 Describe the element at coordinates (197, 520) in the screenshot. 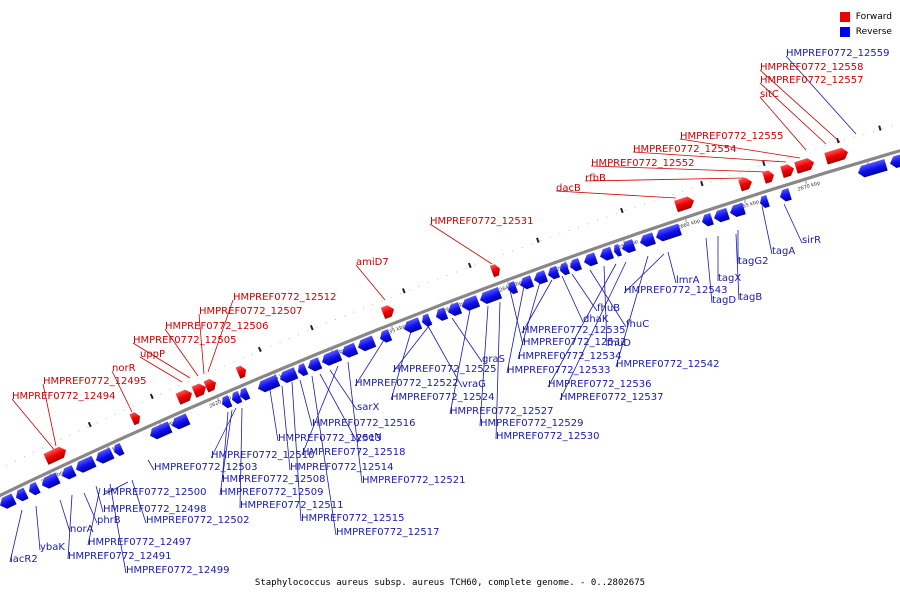

I see `gene-label-hmpref0772-12502: HMPREF0772_12502` at that location.